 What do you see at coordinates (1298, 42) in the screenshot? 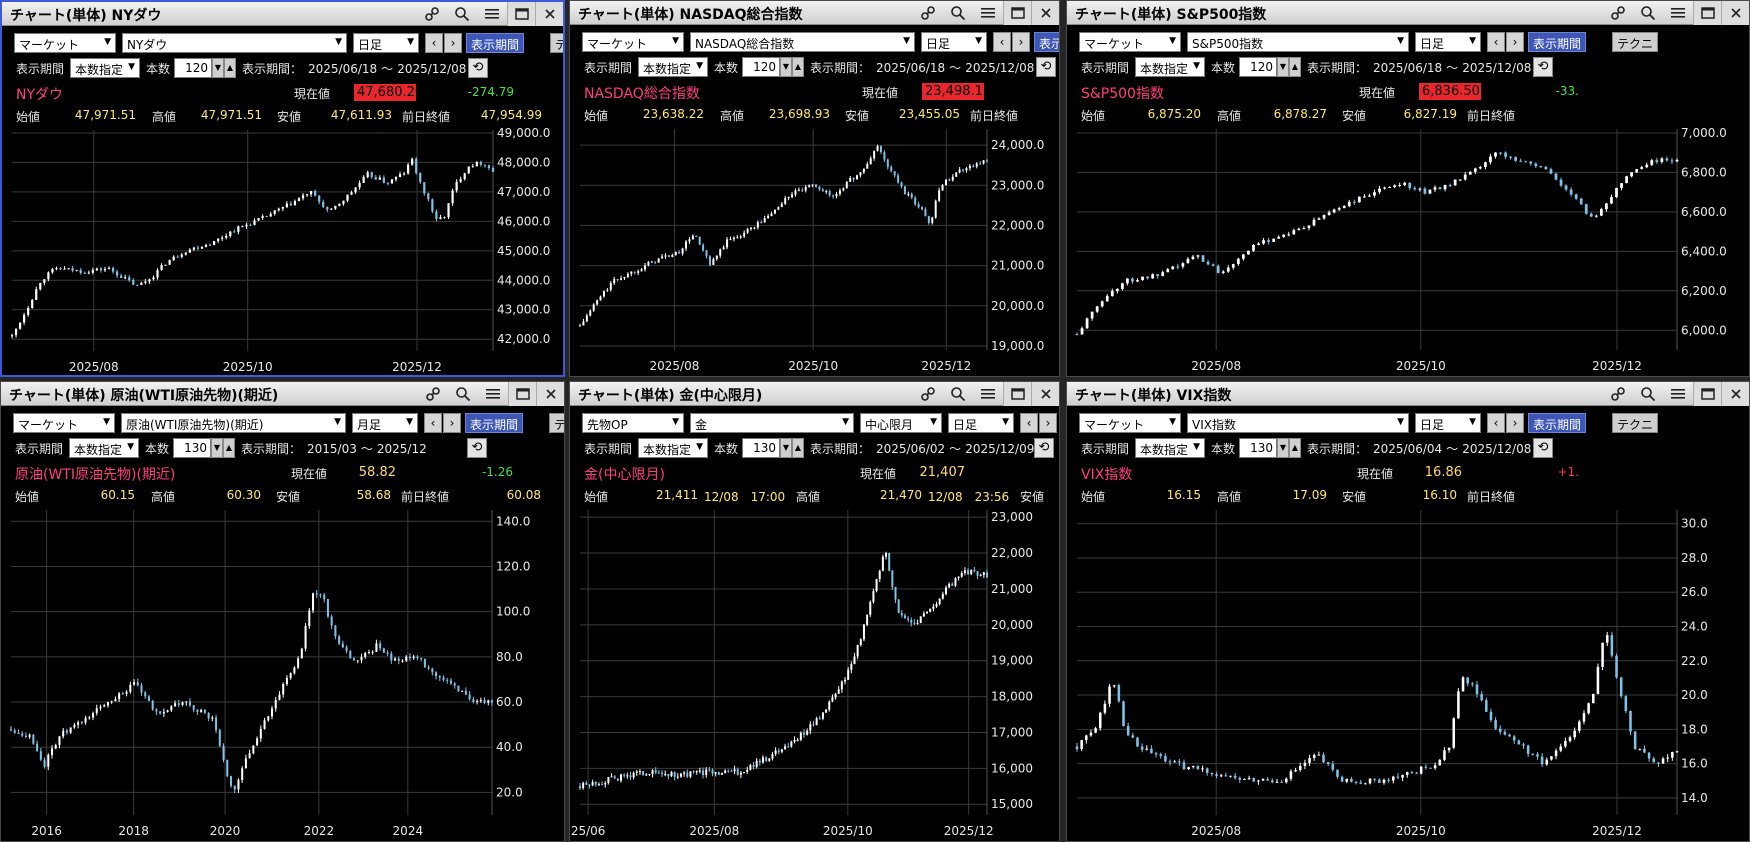
I see `symbol-select: S&P500指数 ▼` at bounding box center [1298, 42].